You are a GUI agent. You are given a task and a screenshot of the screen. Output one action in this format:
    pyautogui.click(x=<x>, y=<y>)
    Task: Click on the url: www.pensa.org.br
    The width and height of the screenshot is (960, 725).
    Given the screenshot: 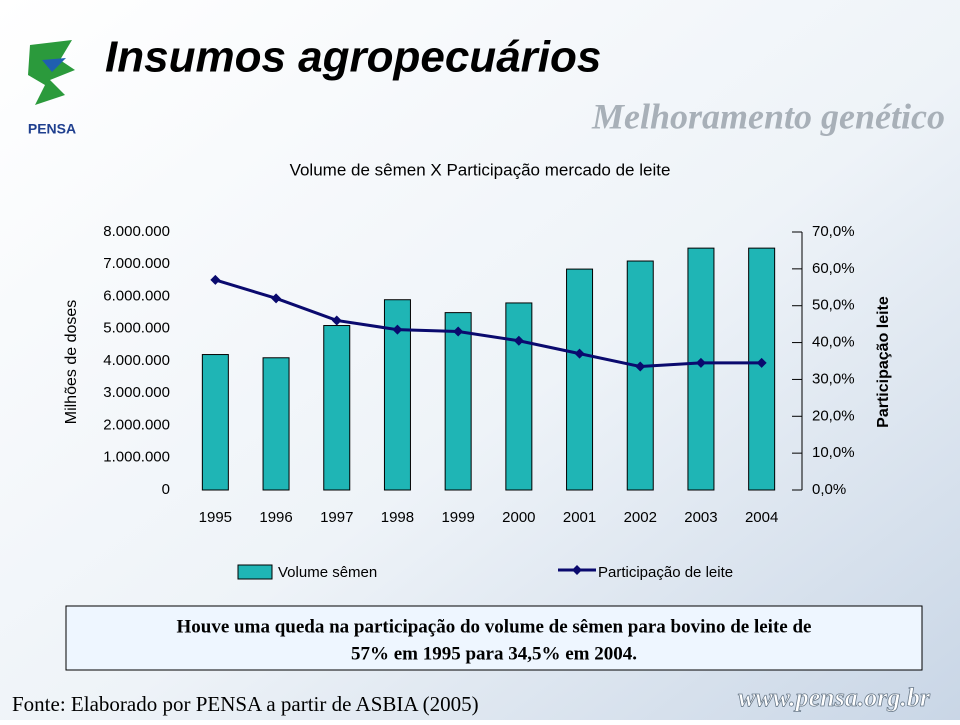 What is the action you would take?
    pyautogui.click(x=834, y=697)
    